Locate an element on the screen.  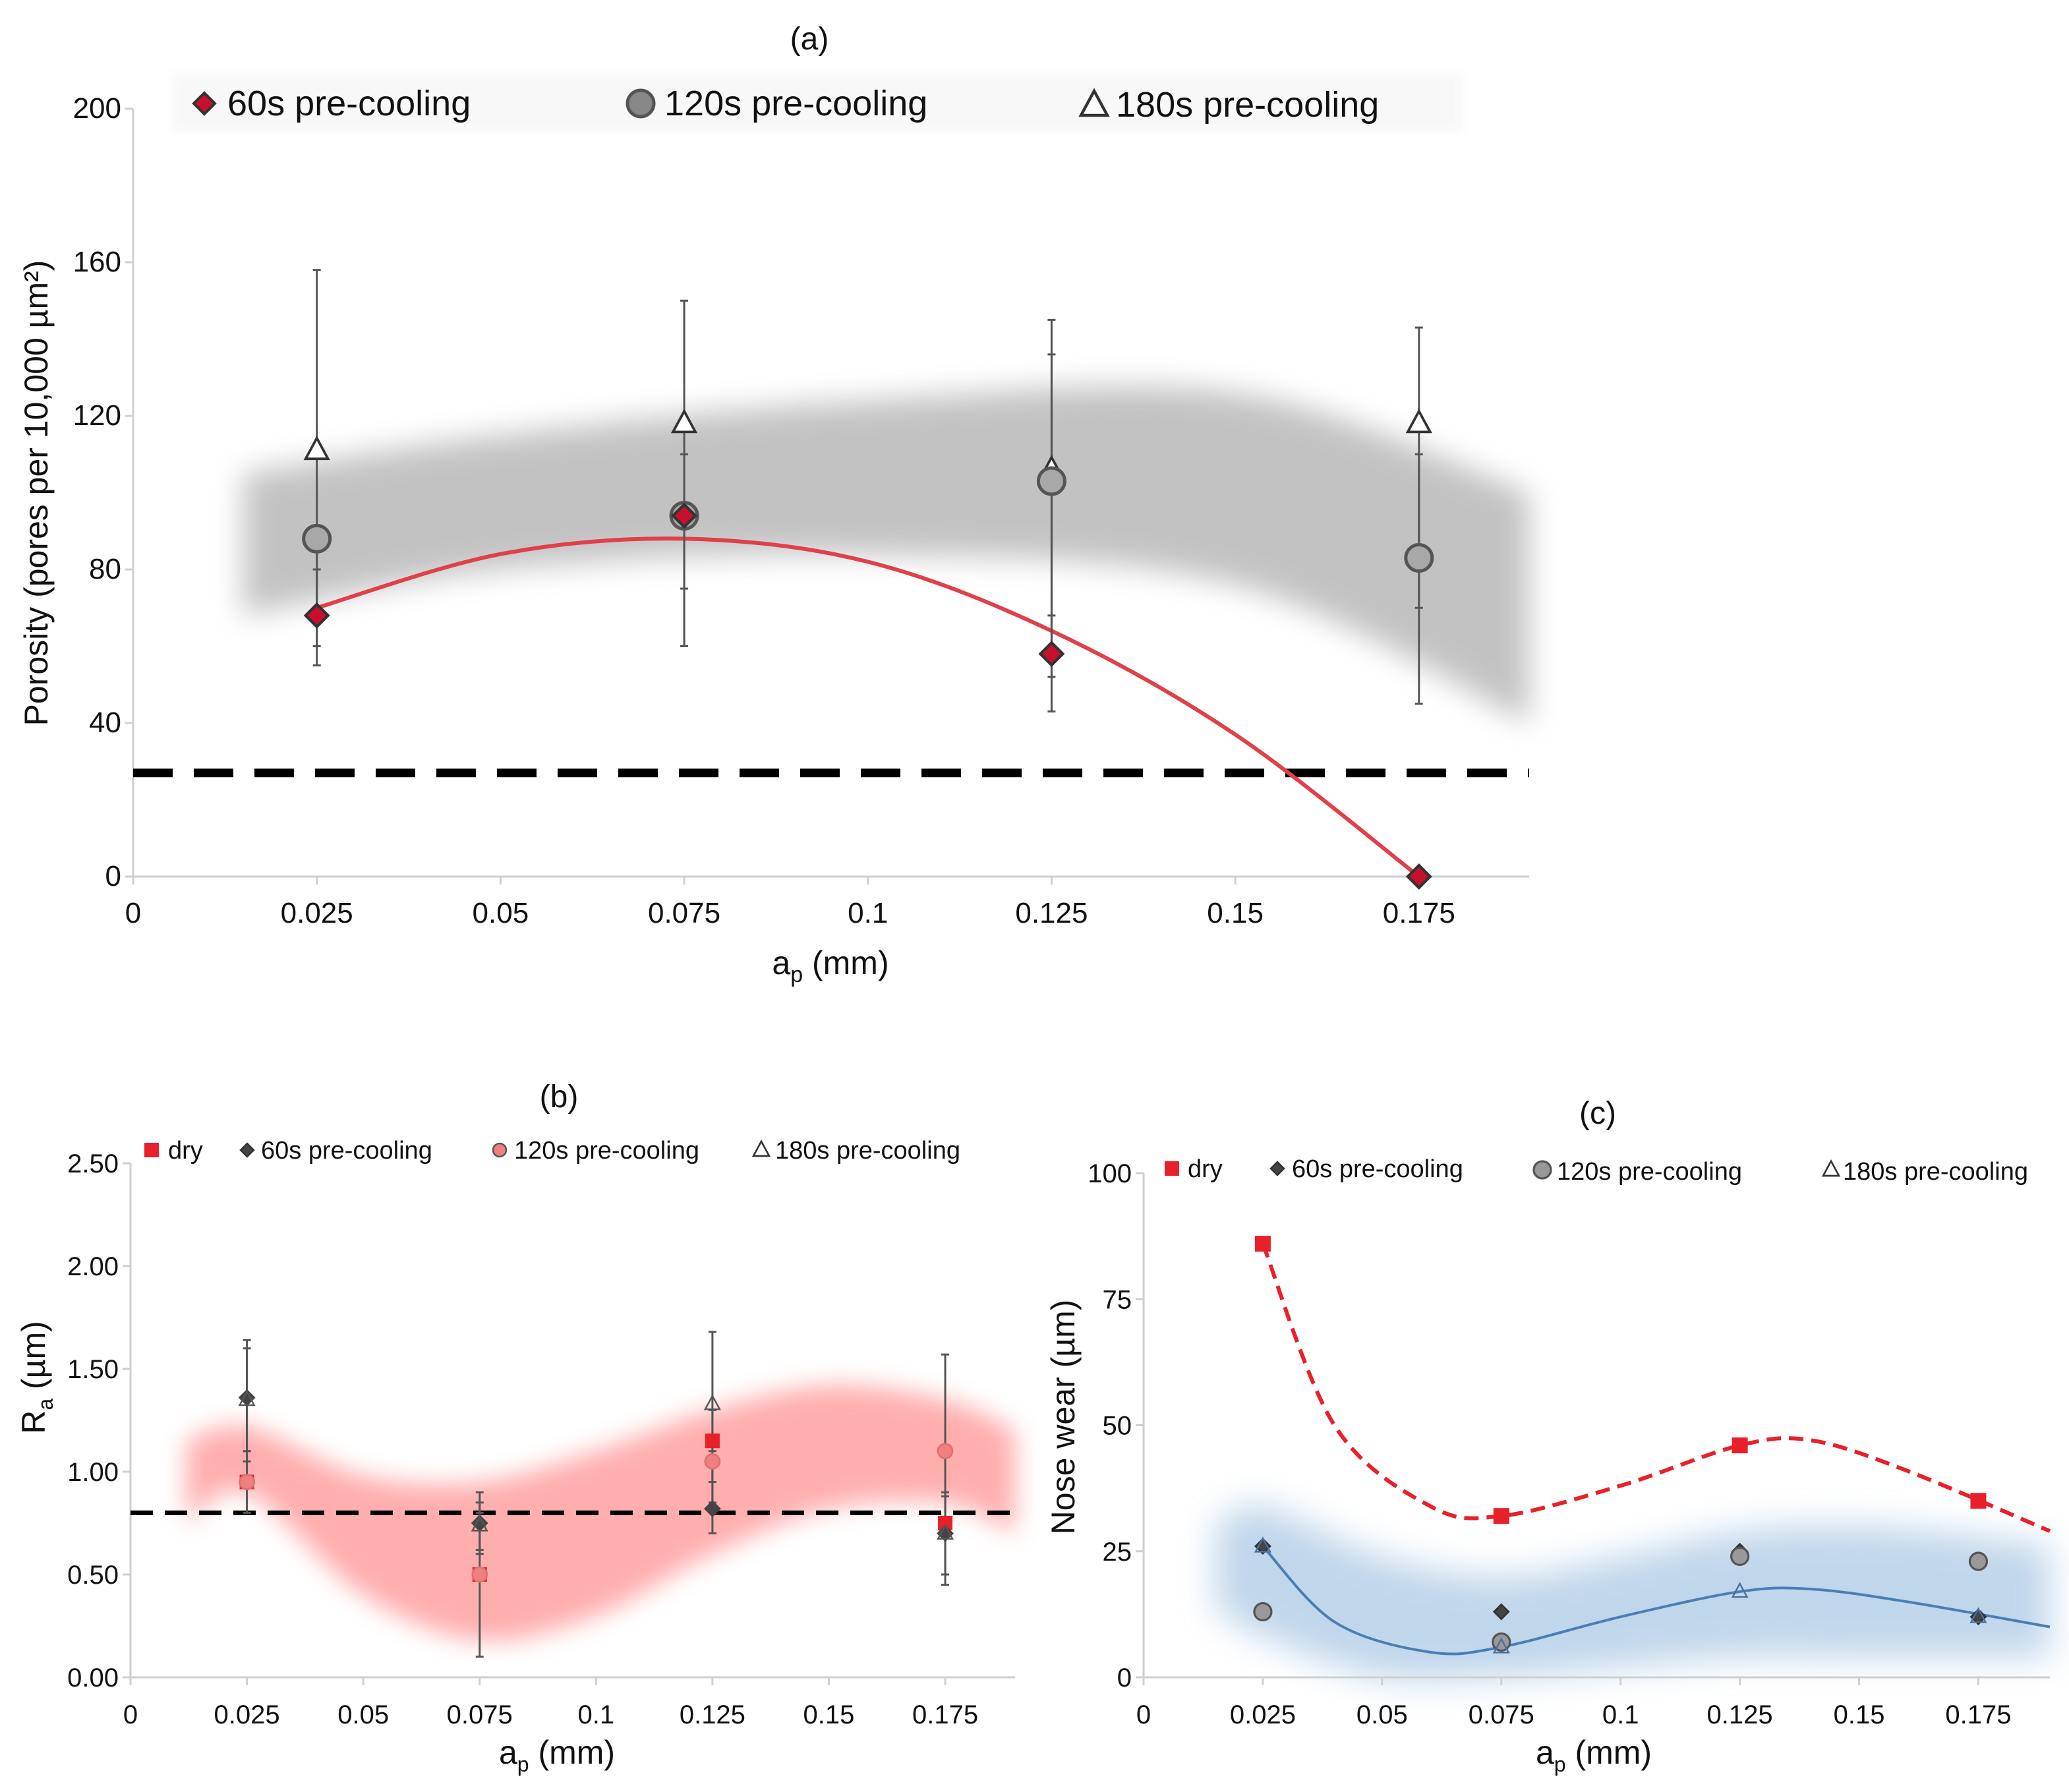
panel-a-x-tick-label: 0.175 is located at coordinates (1419, 913).